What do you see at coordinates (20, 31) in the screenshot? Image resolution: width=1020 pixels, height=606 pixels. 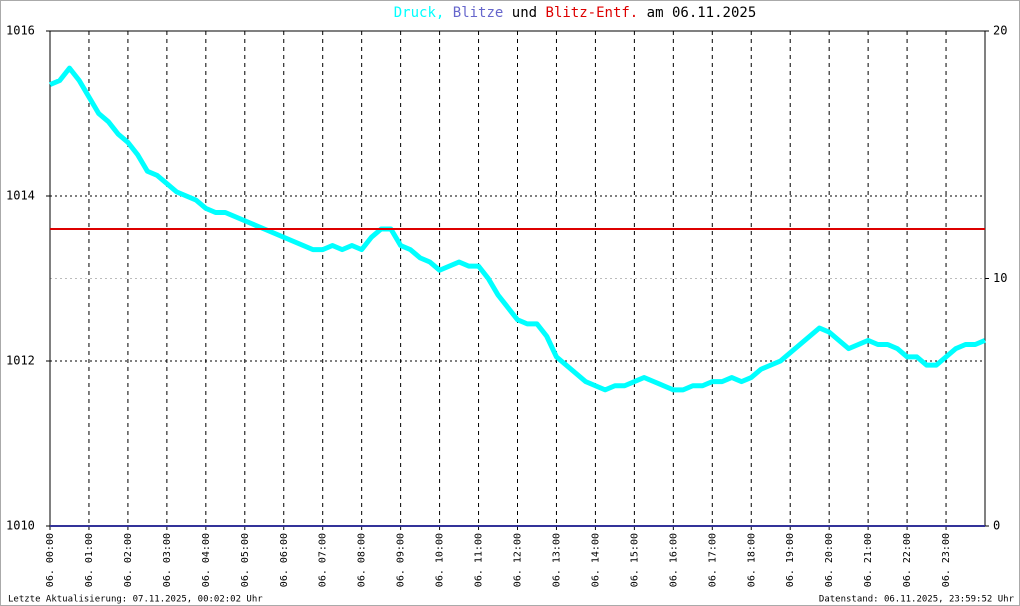 I see `y-tick-label: 1016` at bounding box center [20, 31].